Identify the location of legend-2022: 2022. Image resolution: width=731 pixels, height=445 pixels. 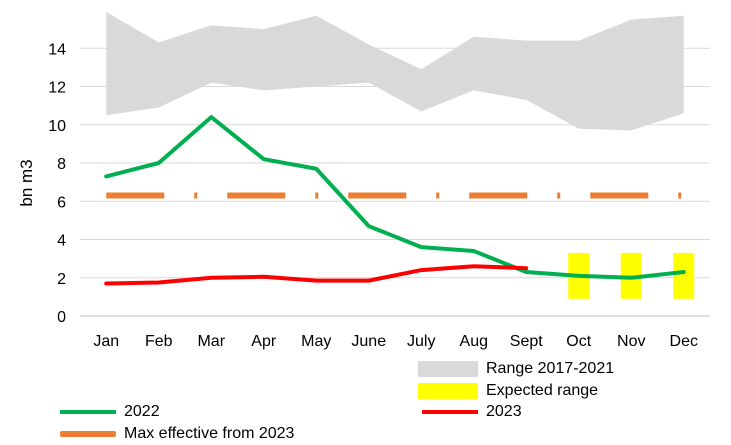
(110, 412).